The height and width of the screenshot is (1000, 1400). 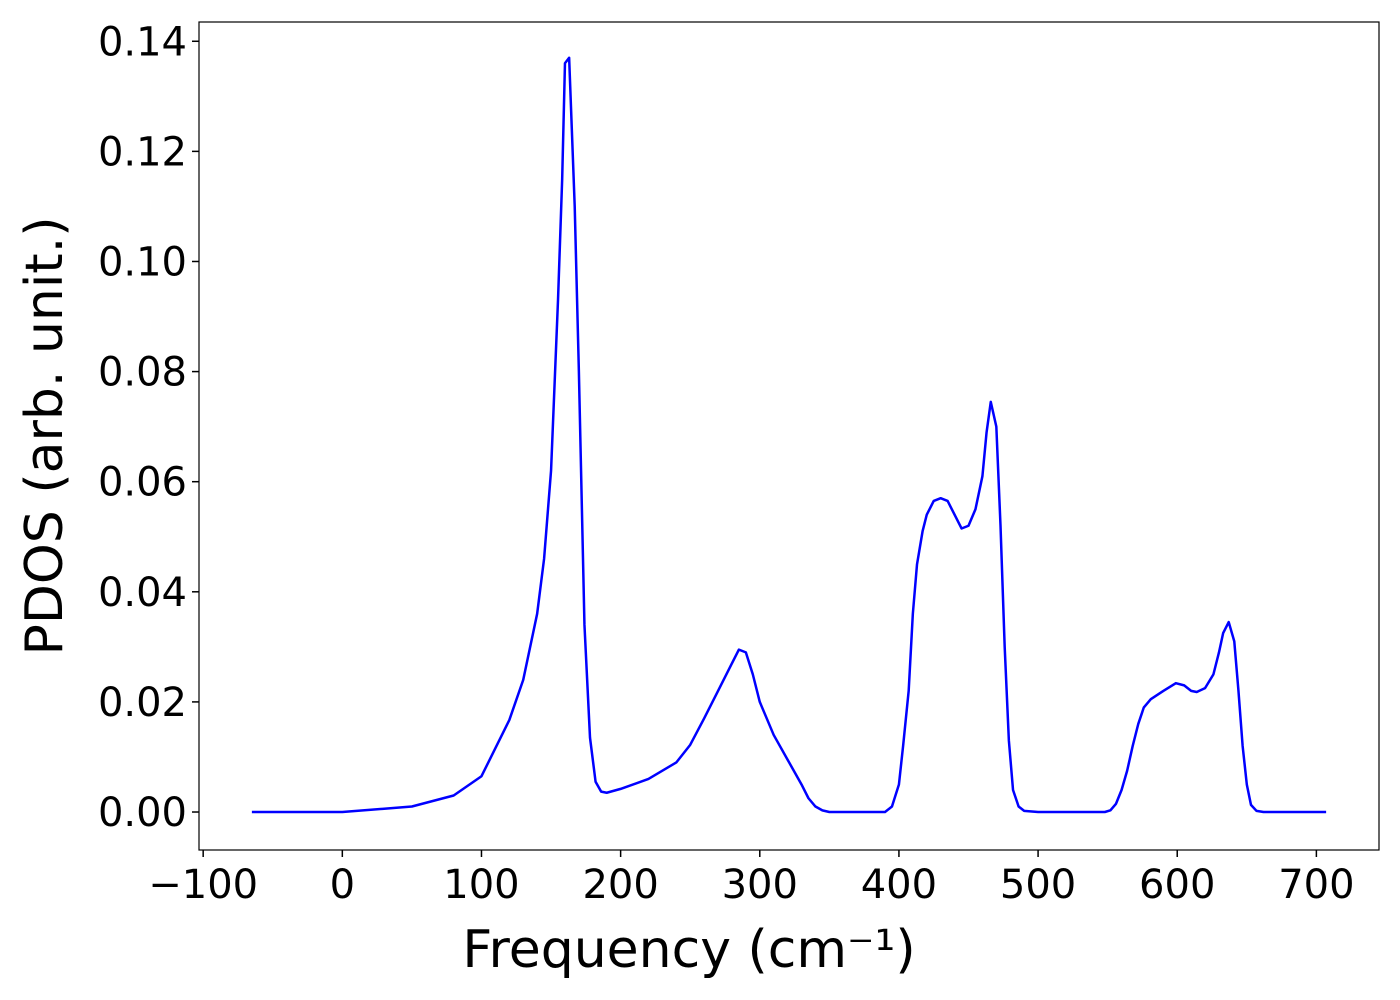 I want to click on x-tick-label: 700, so click(x=1316, y=885).